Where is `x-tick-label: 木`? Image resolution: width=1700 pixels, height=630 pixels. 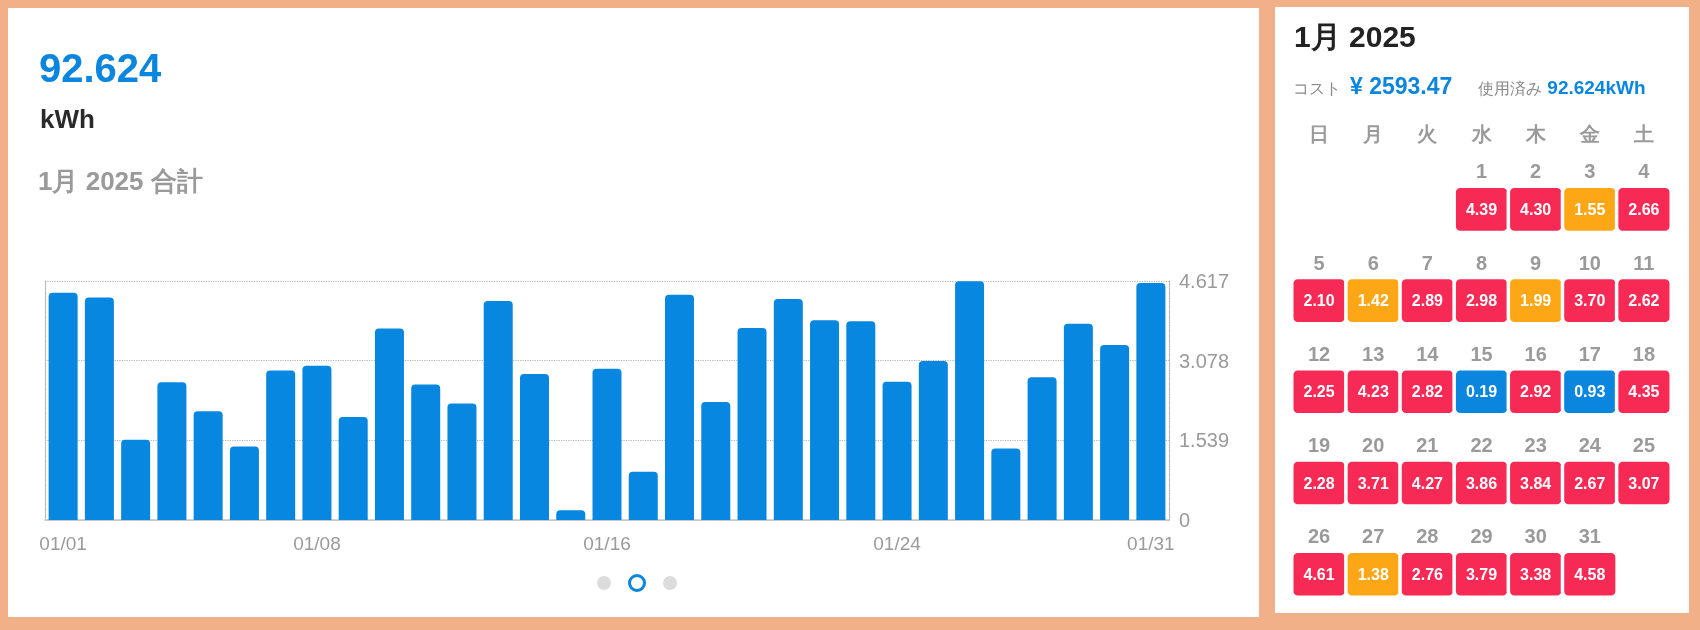 x-tick-label: 木 is located at coordinates (1535, 134).